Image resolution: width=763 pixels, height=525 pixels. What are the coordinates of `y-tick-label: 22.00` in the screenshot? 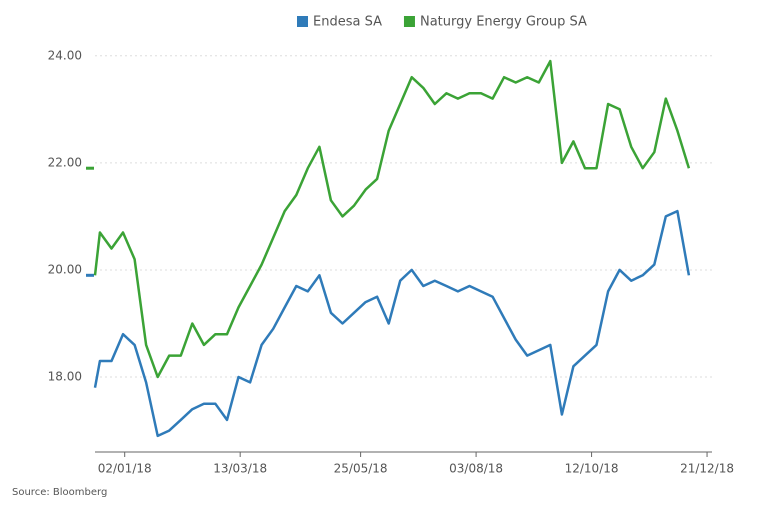 It's located at (65, 162).